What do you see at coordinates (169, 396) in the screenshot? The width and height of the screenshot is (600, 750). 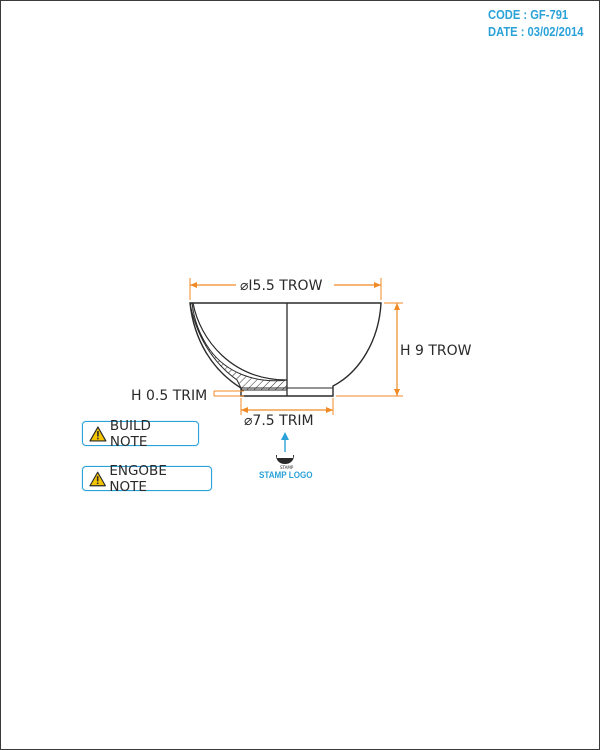 I see `trim-height-label: H 0.5 TRIM` at bounding box center [169, 396].